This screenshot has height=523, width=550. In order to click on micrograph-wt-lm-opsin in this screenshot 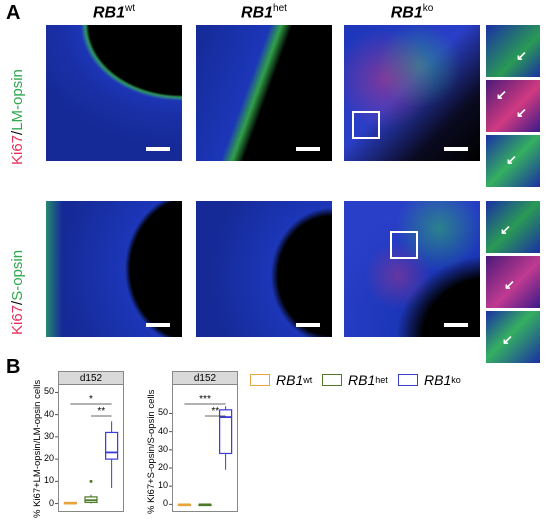, I will do `click(114, 93)`.